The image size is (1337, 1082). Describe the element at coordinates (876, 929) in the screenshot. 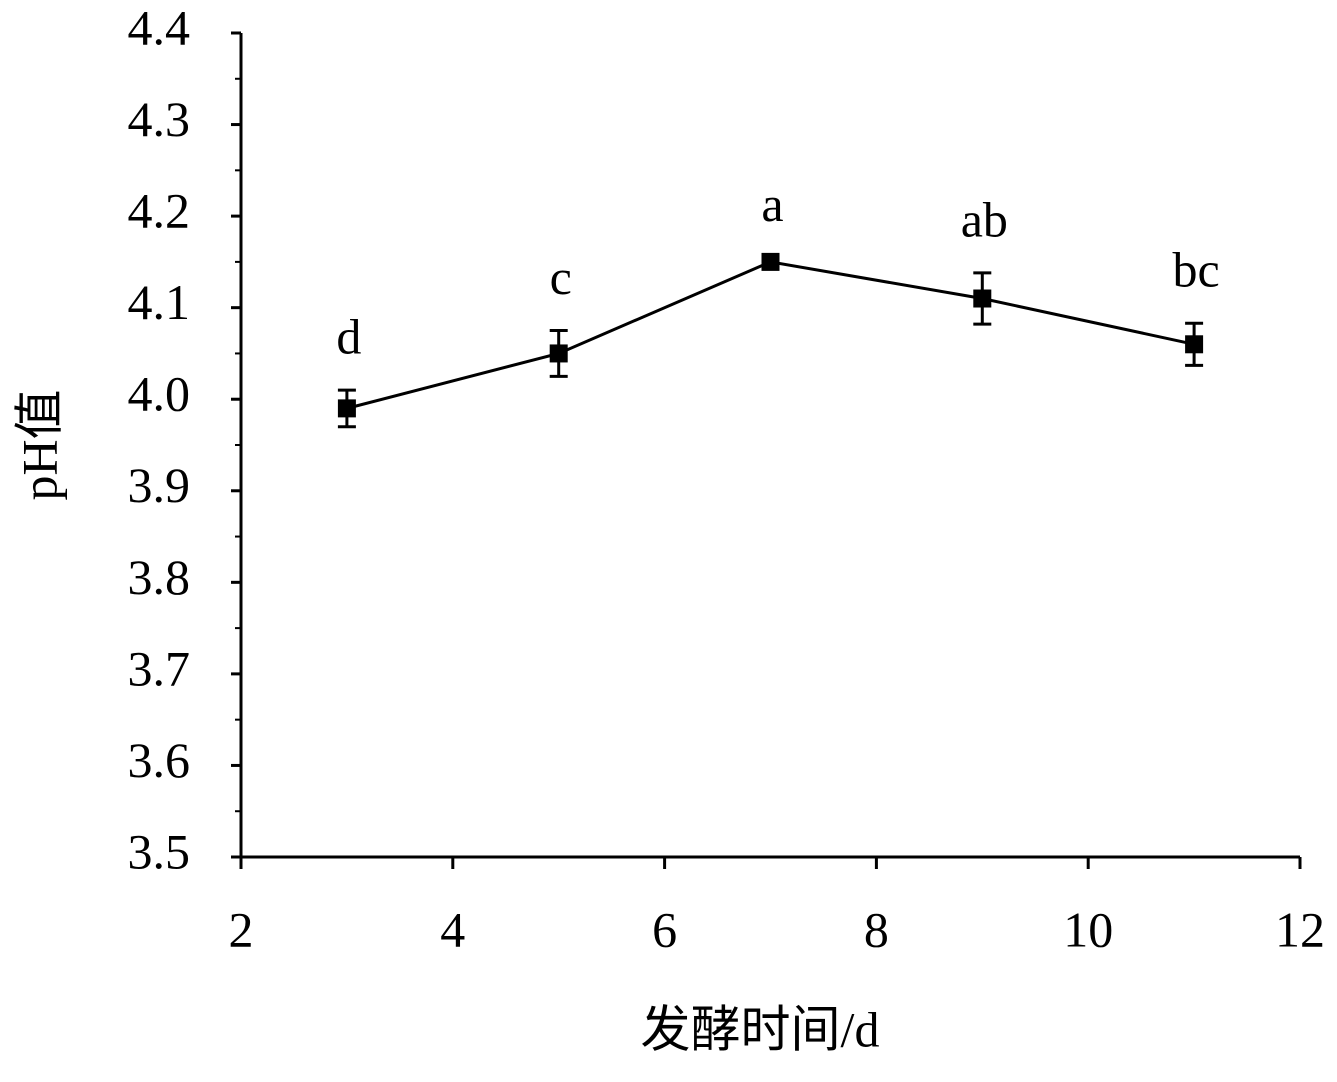

I see `x-tick-label: 8` at that location.